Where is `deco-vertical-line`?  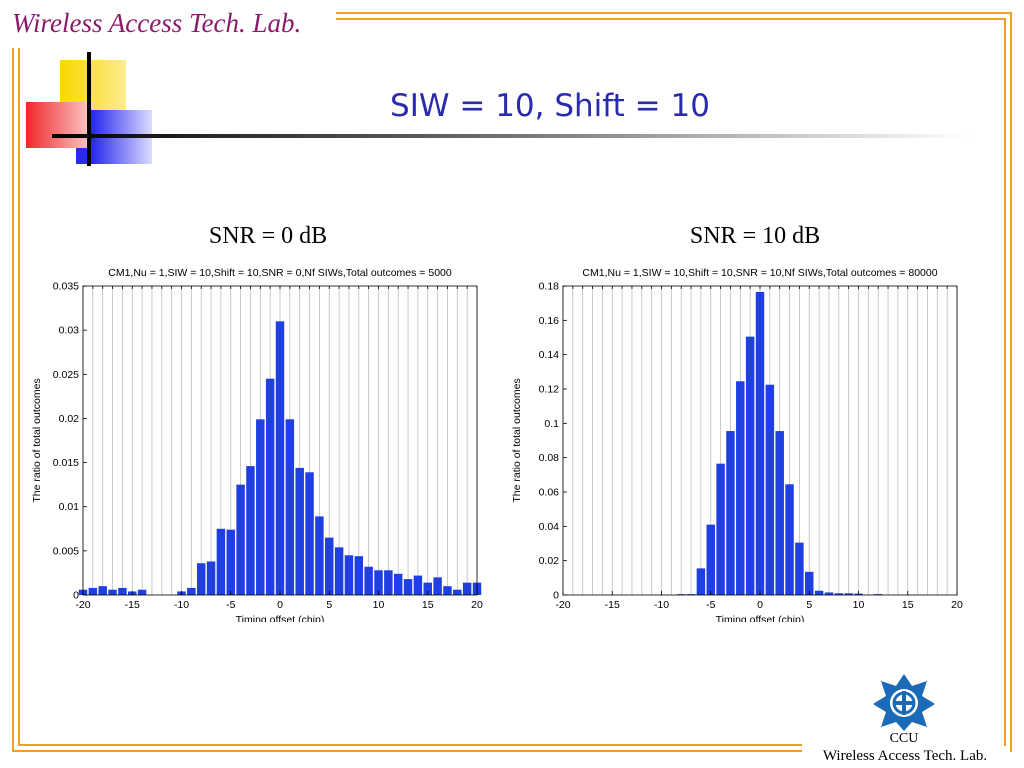 deco-vertical-line is located at coordinates (89, 109).